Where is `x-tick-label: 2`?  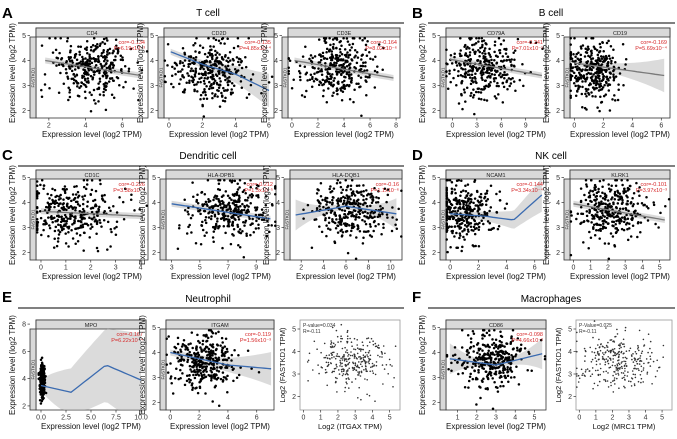 x-tick-label: 2 is located at coordinates (608, 268).